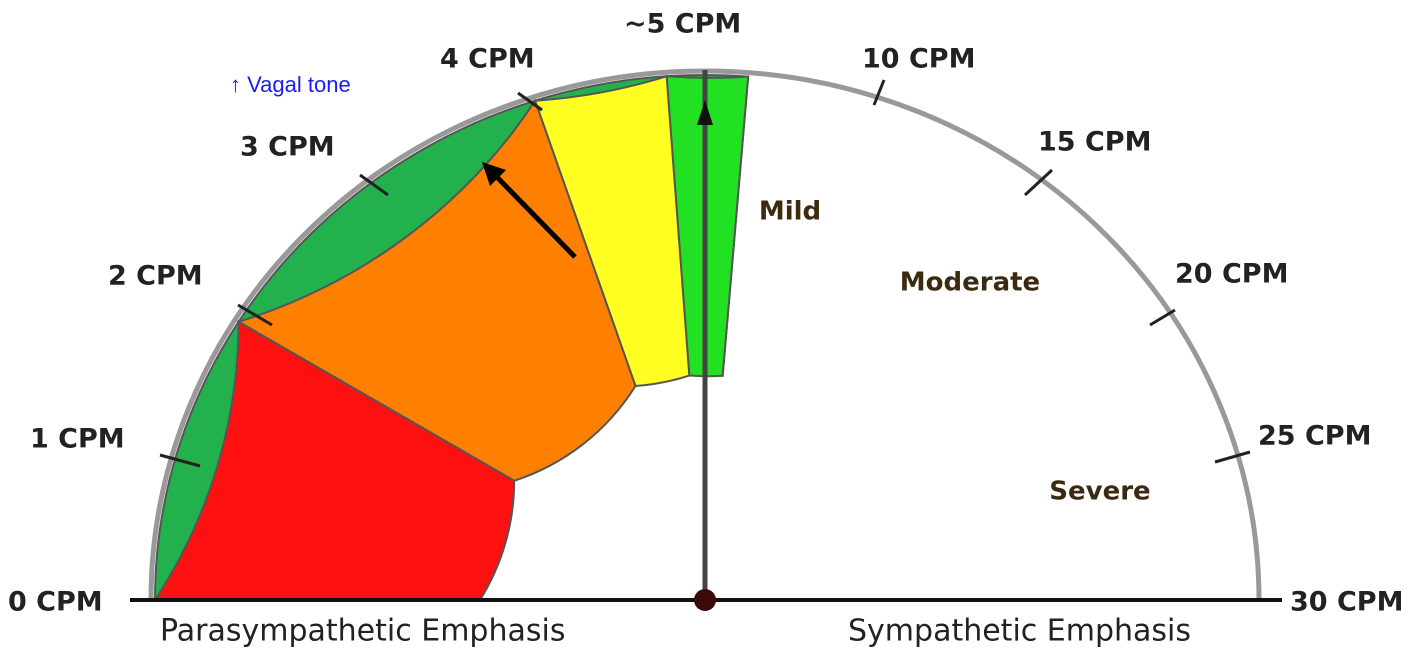 This screenshot has height=651, width=1421. What do you see at coordinates (682, 24) in the screenshot?
I see `tick-label: ~5 CPM` at bounding box center [682, 24].